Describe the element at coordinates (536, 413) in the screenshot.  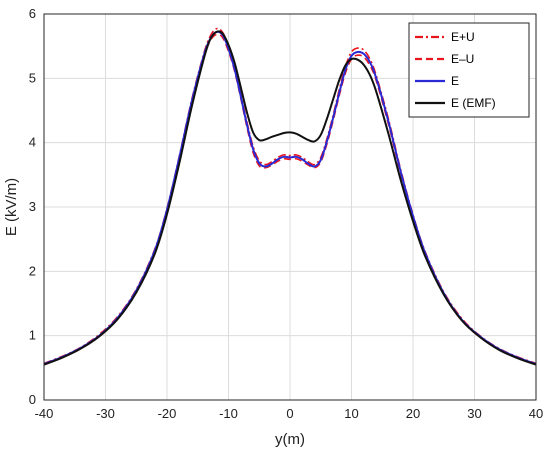
I see `x-tick-label: 40` at that location.